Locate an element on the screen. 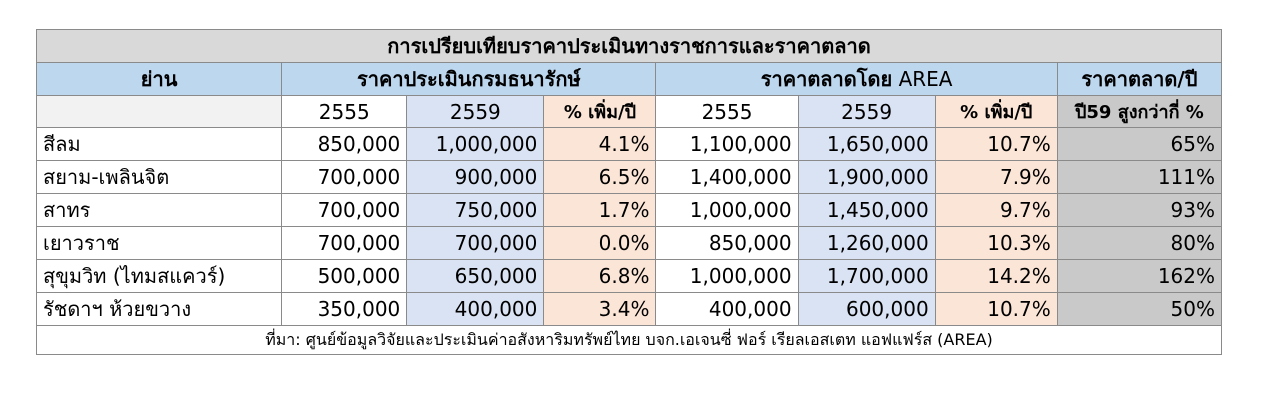  mkt-2555-cell: 1,100,000 is located at coordinates (727, 144).